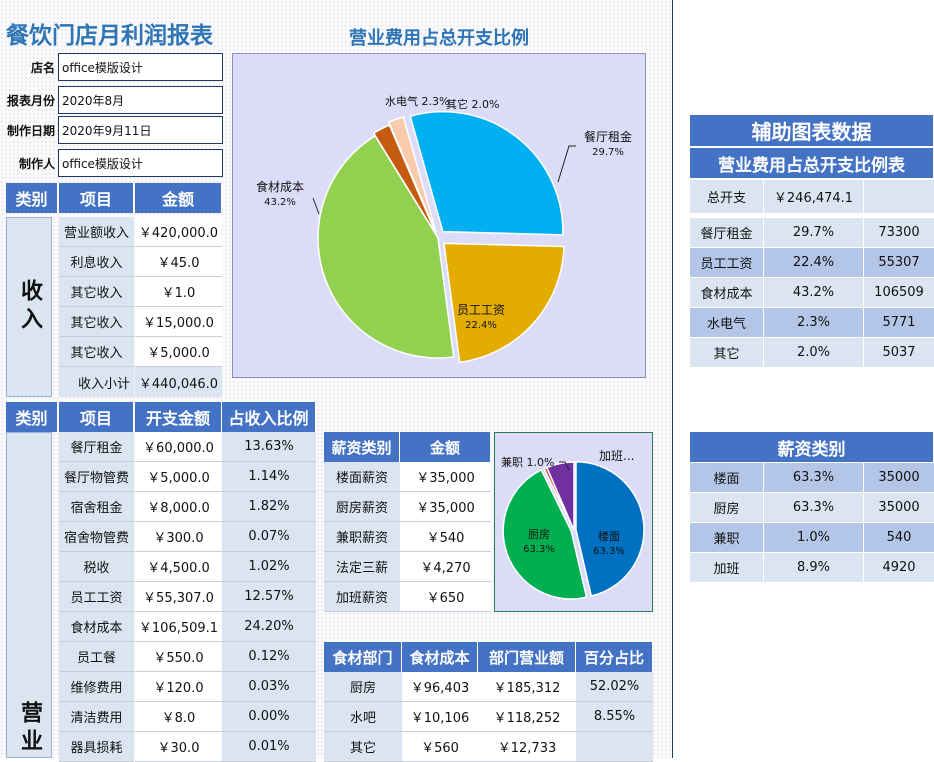 The image size is (934, 762). What do you see at coordinates (481, 325) in the screenshot?
I see `expense-pie-value-label: 22.4%` at bounding box center [481, 325].